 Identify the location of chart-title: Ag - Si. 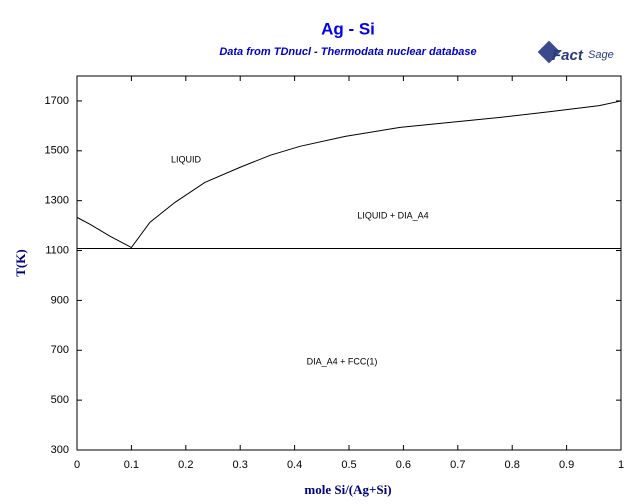
(348, 28).